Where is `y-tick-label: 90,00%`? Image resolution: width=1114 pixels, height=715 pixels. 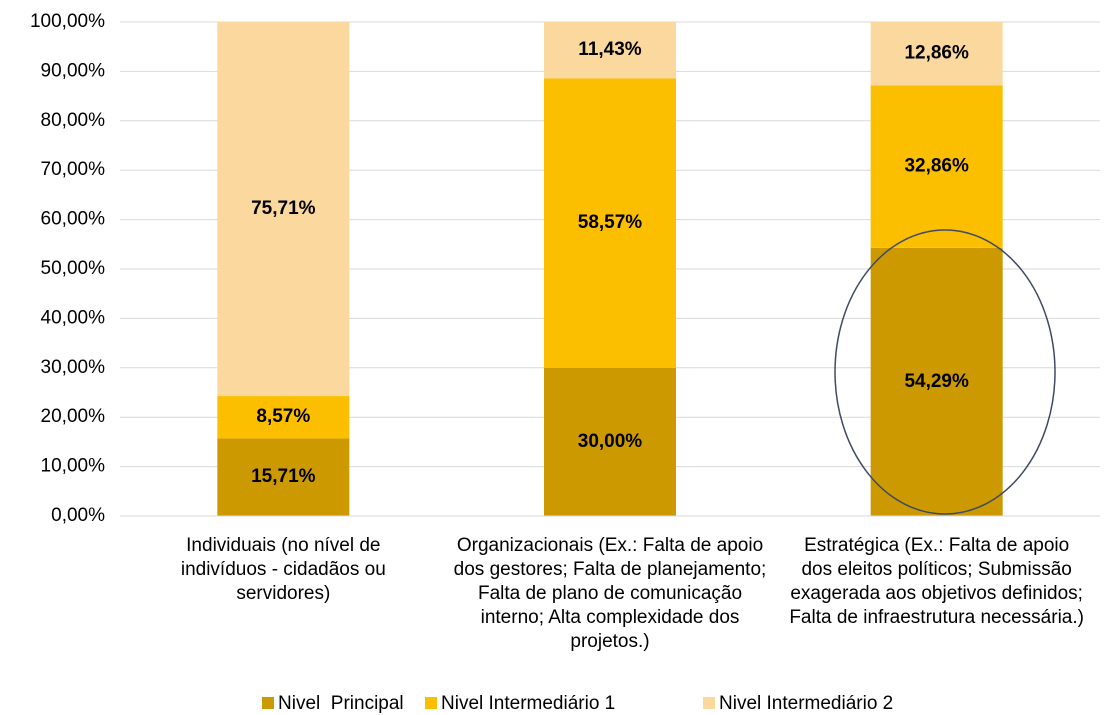
y-tick-label: 90,00% is located at coordinates (73, 70).